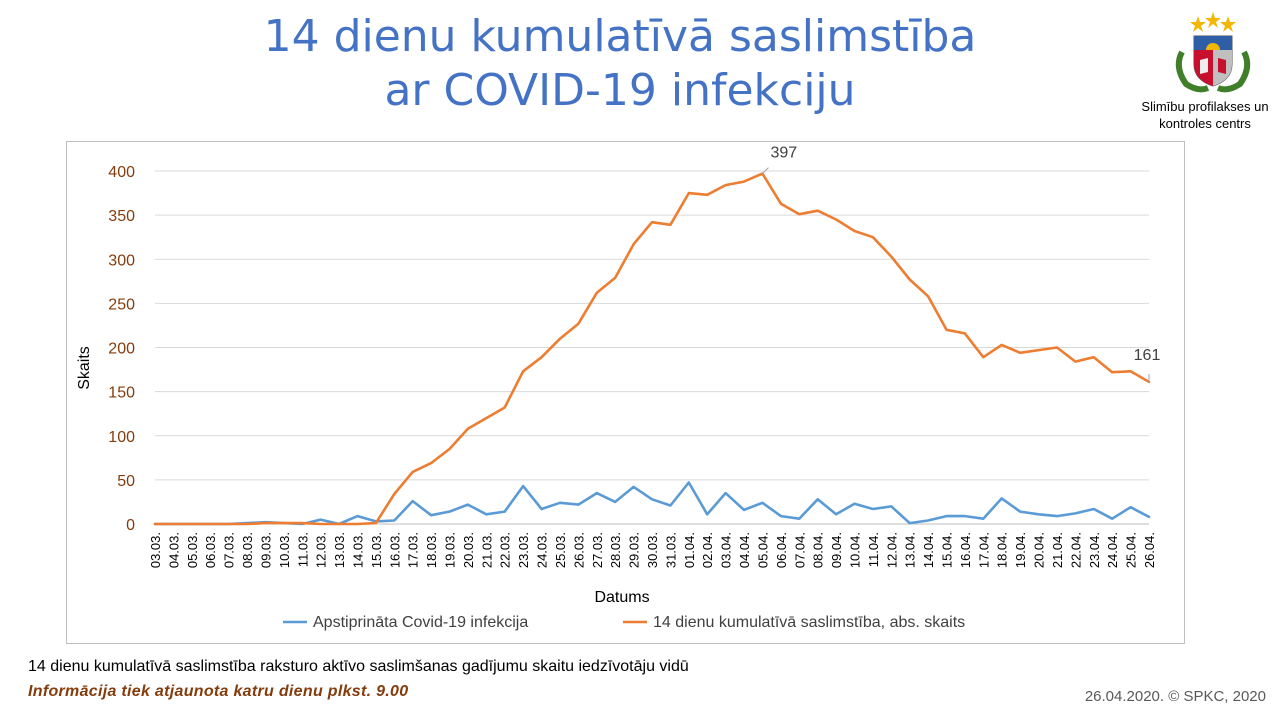 The width and height of the screenshot is (1280, 720). What do you see at coordinates (1057, 550) in the screenshot?
I see `x-tick-label: 21.04.` at bounding box center [1057, 550].